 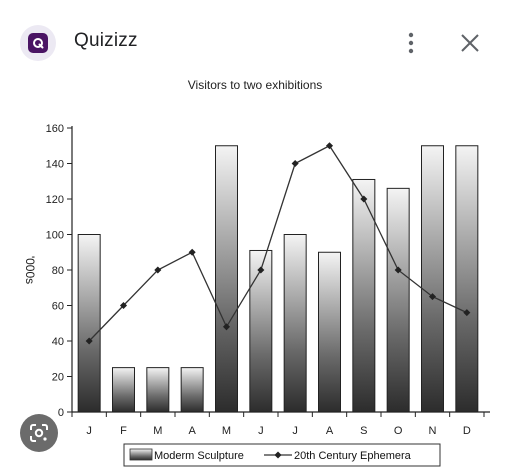 I want to click on x-tick-label-1: F, so click(x=123, y=431).